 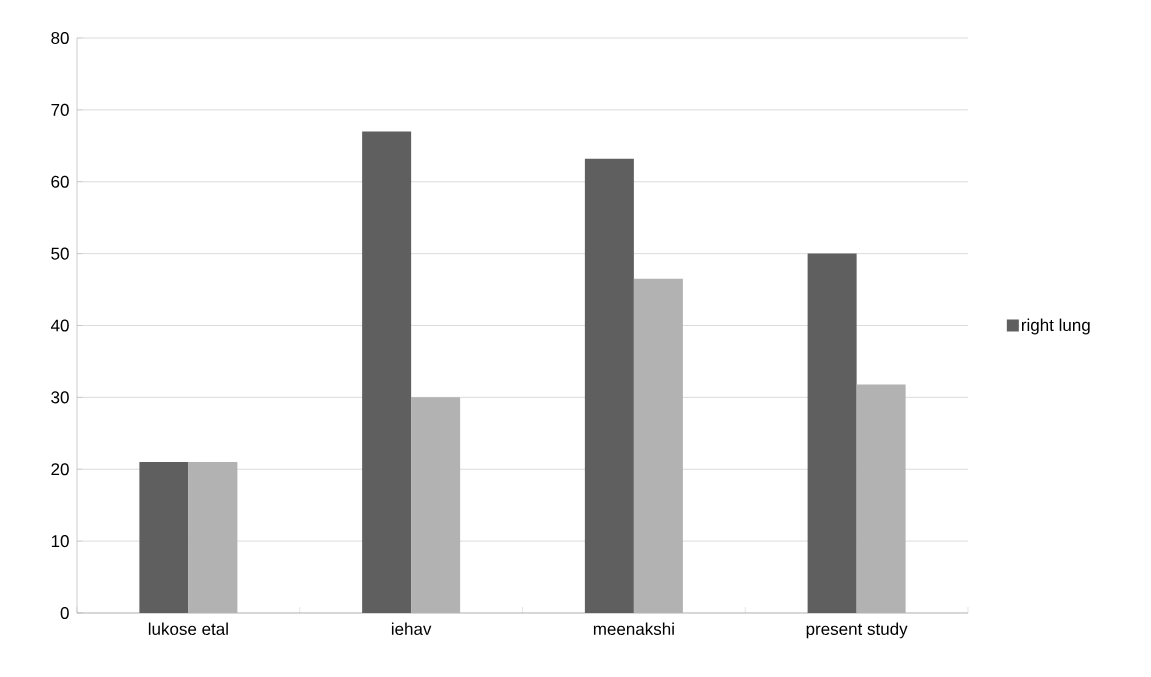 I want to click on y-tick-label: 0, so click(x=64, y=613).